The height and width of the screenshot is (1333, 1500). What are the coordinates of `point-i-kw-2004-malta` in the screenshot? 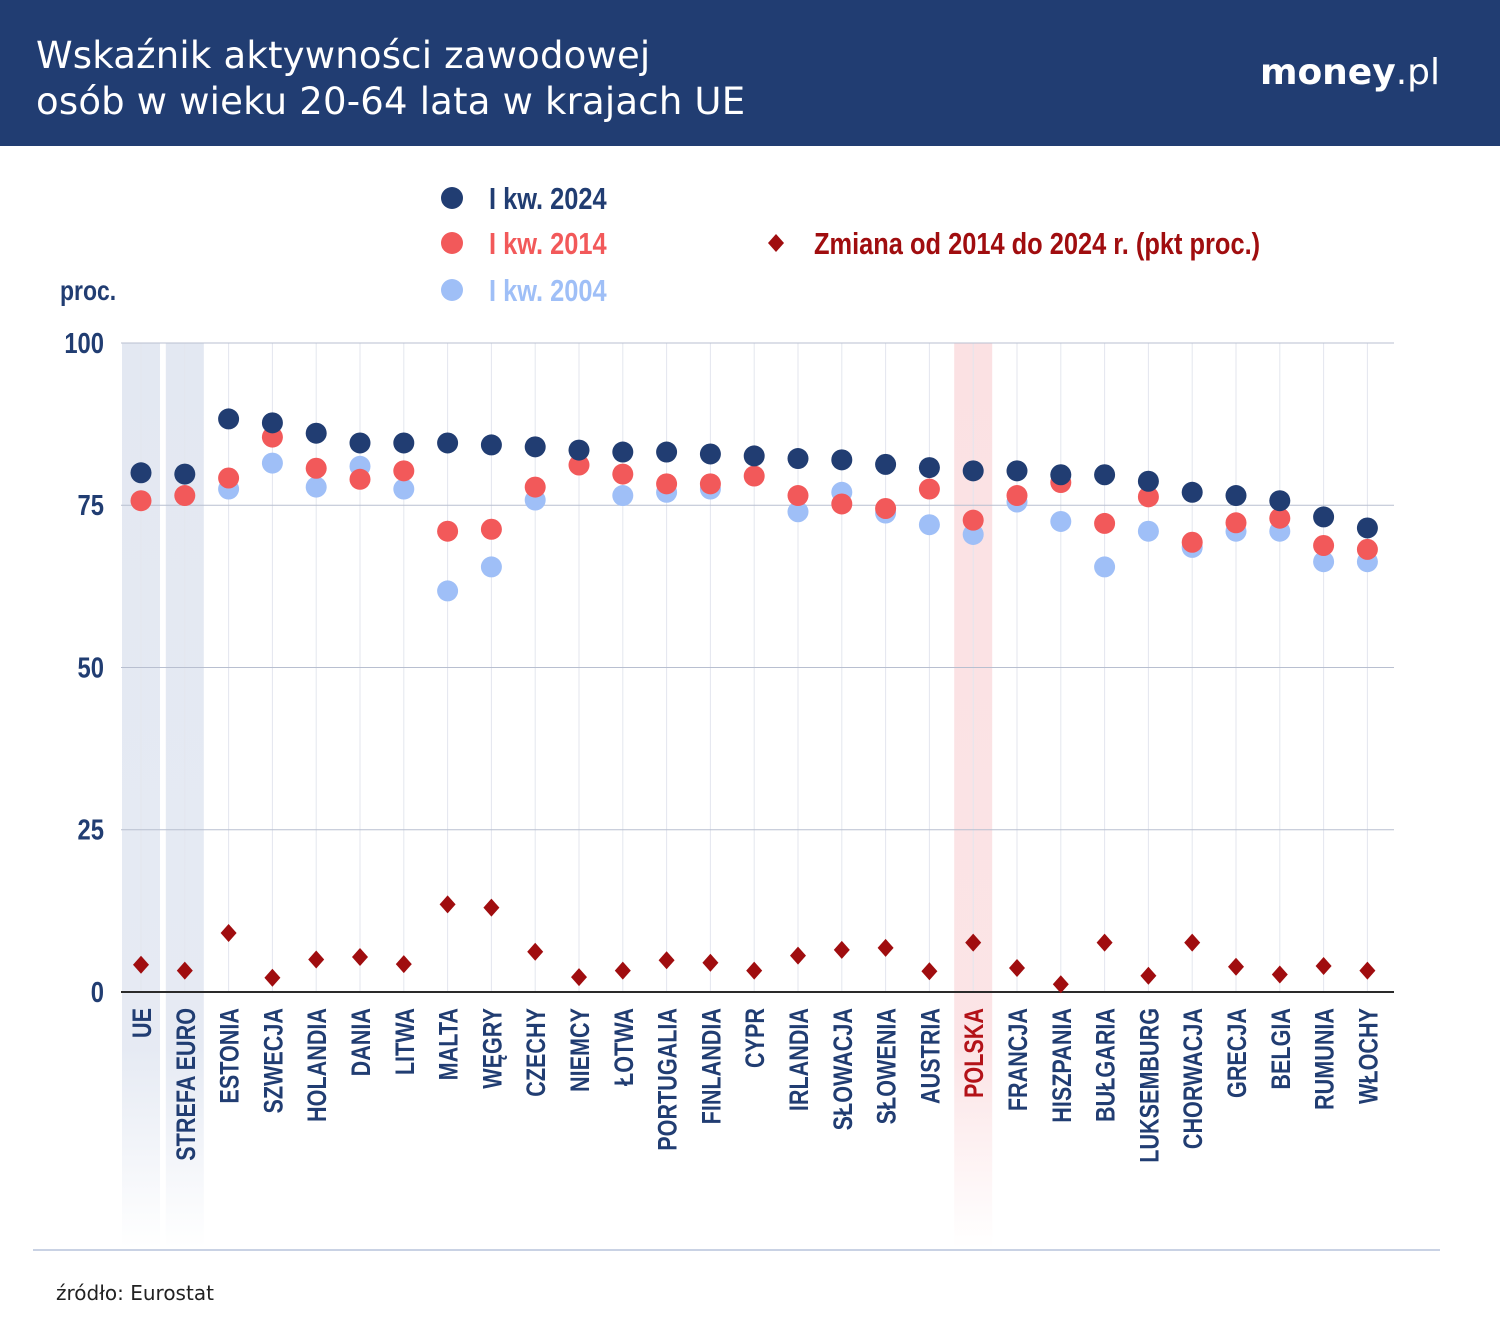 It's located at (448, 591).